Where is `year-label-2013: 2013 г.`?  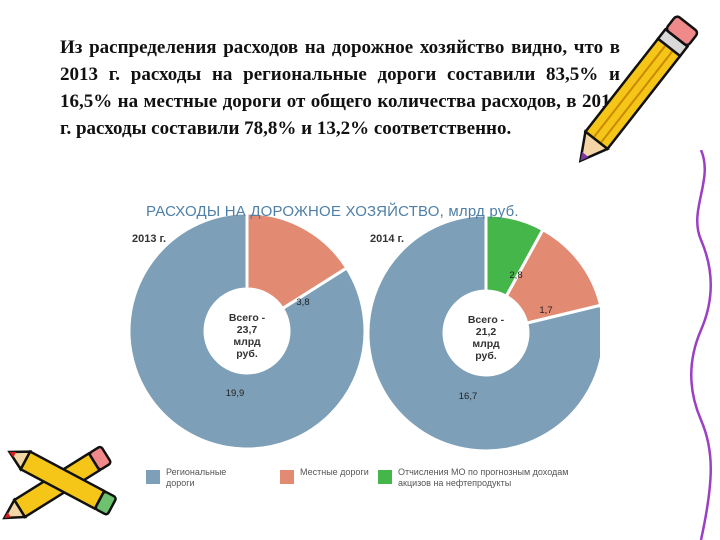
year-label-2013: 2013 г. is located at coordinates (149, 239).